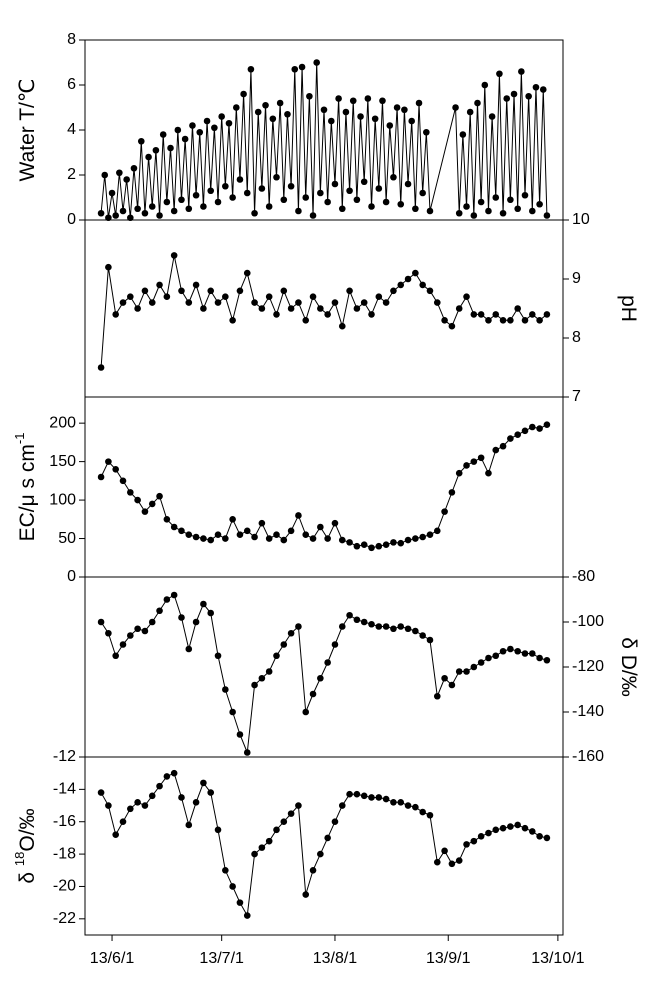  What do you see at coordinates (25, 845) in the screenshot?
I see `y-axis-label: δ 18O/‰` at bounding box center [25, 845].